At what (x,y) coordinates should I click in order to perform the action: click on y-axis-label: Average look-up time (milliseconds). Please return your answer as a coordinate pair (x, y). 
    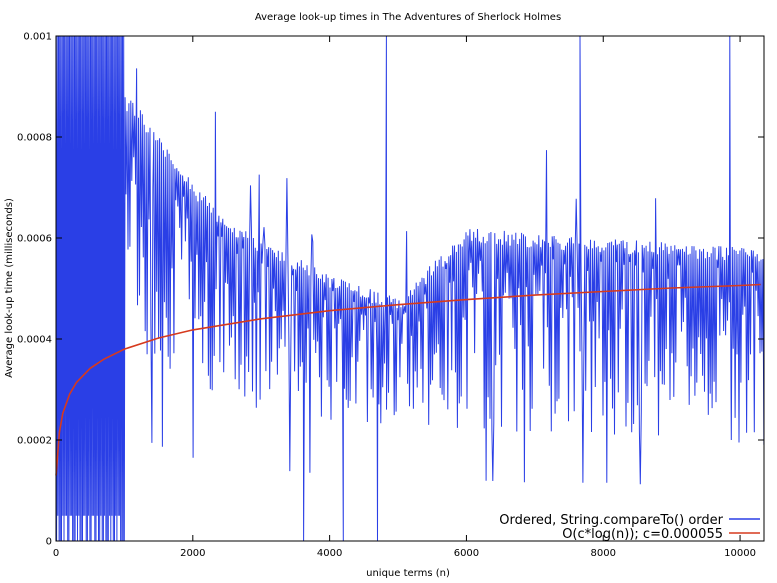
    Looking at the image, I should click on (9, 288).